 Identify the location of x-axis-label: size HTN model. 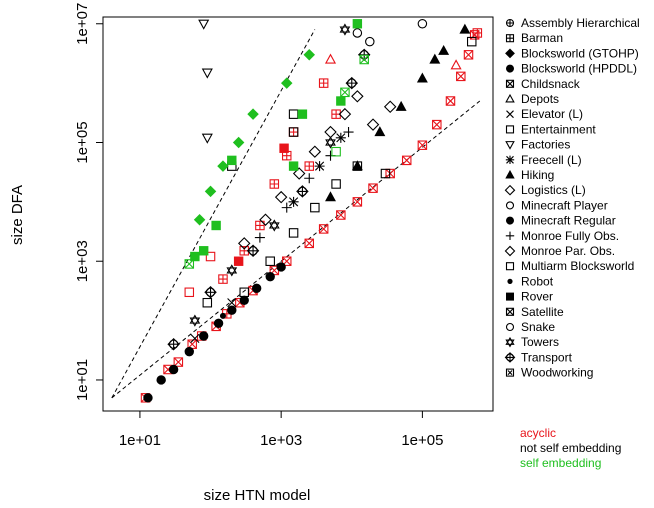
(257, 495).